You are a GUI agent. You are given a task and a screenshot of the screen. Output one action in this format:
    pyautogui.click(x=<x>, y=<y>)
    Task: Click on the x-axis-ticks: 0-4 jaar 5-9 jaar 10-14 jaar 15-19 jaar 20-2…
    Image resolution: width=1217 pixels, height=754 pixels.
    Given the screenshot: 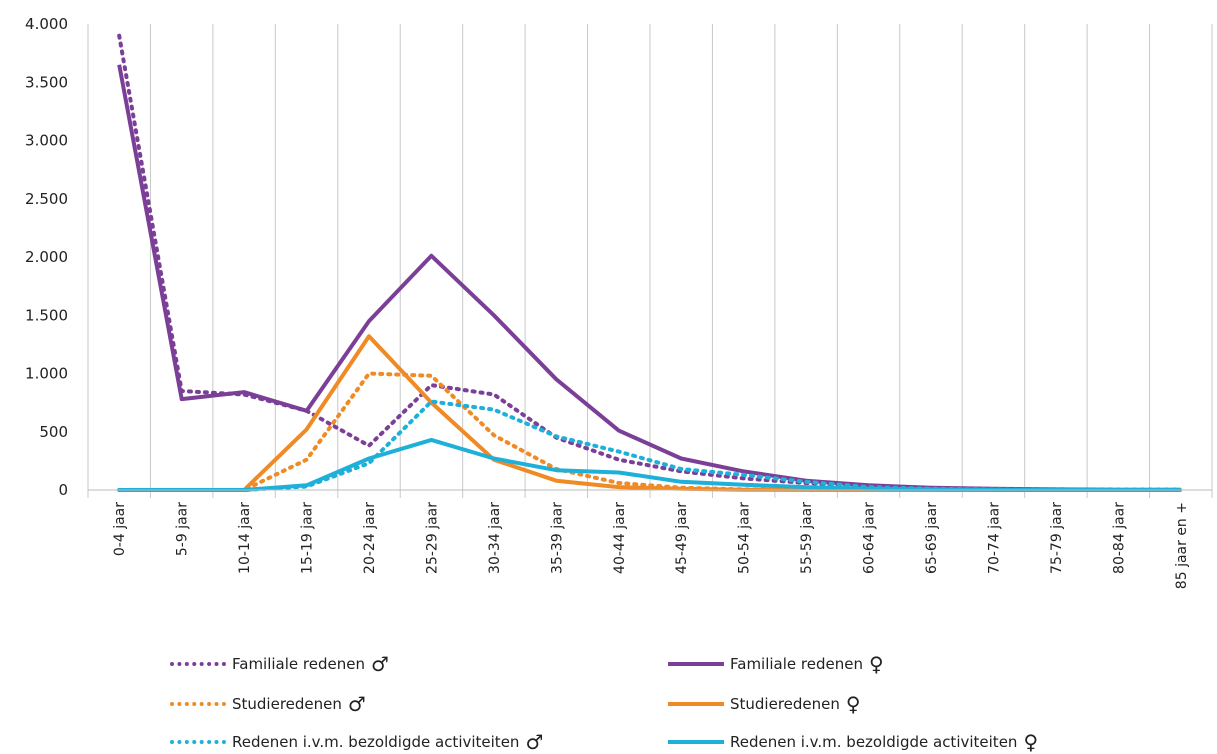 What is the action you would take?
    pyautogui.click(x=651, y=545)
    